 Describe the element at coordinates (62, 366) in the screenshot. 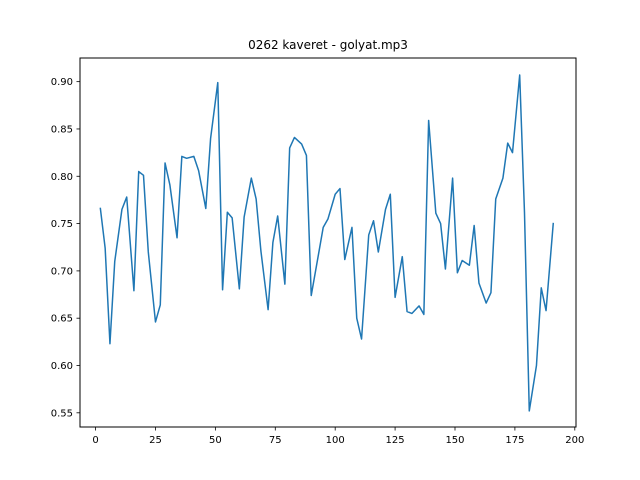

I see `y-tick-label: 0.60` at that location.